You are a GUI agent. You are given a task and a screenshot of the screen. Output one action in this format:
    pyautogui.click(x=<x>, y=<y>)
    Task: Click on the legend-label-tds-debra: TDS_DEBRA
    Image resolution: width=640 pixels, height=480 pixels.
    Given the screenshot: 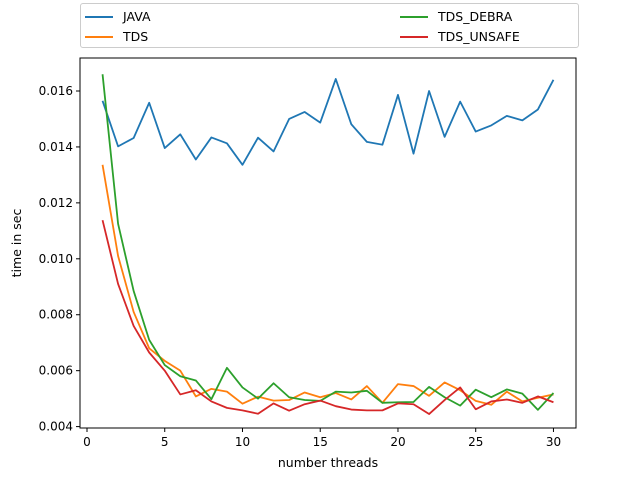 What is the action you would take?
    pyautogui.click(x=475, y=16)
    